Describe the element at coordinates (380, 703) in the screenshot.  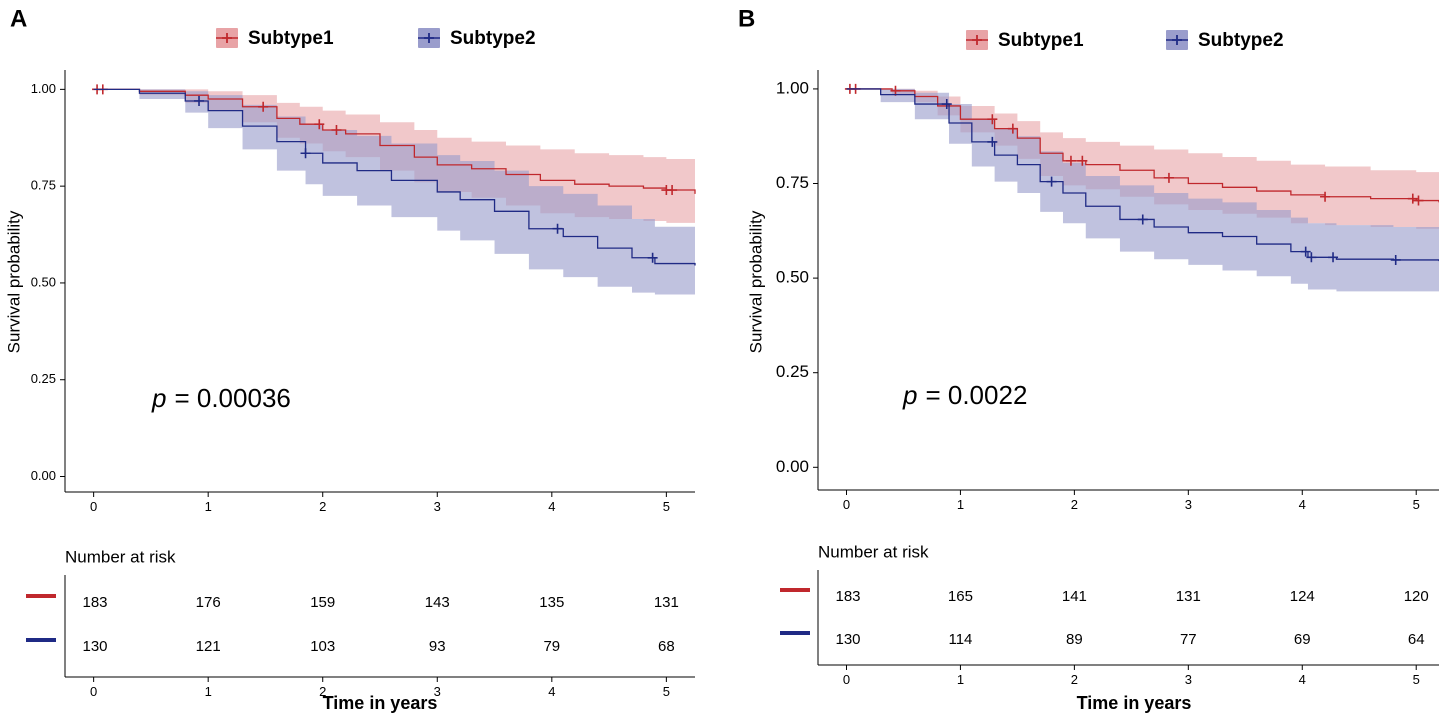
I see `x-axis-label: Time in years` at that location.